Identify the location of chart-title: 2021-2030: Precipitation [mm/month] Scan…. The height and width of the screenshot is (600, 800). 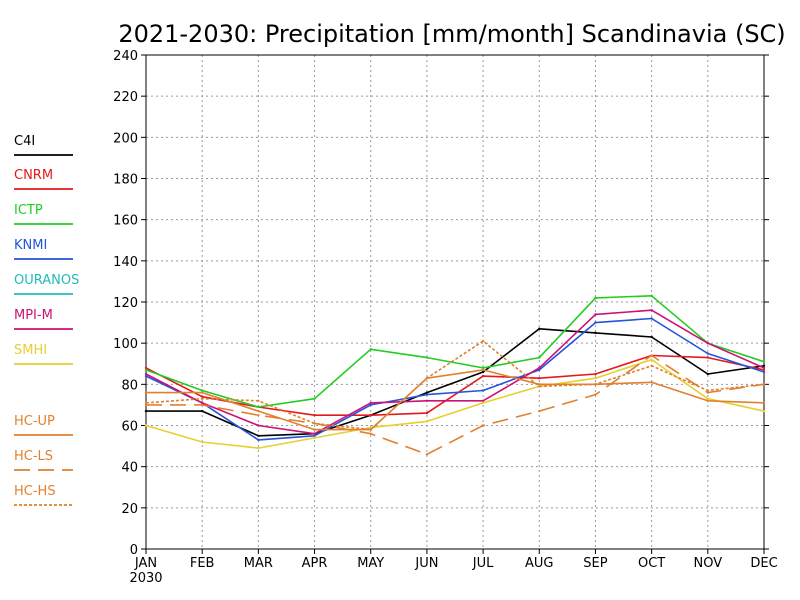
(451, 34).